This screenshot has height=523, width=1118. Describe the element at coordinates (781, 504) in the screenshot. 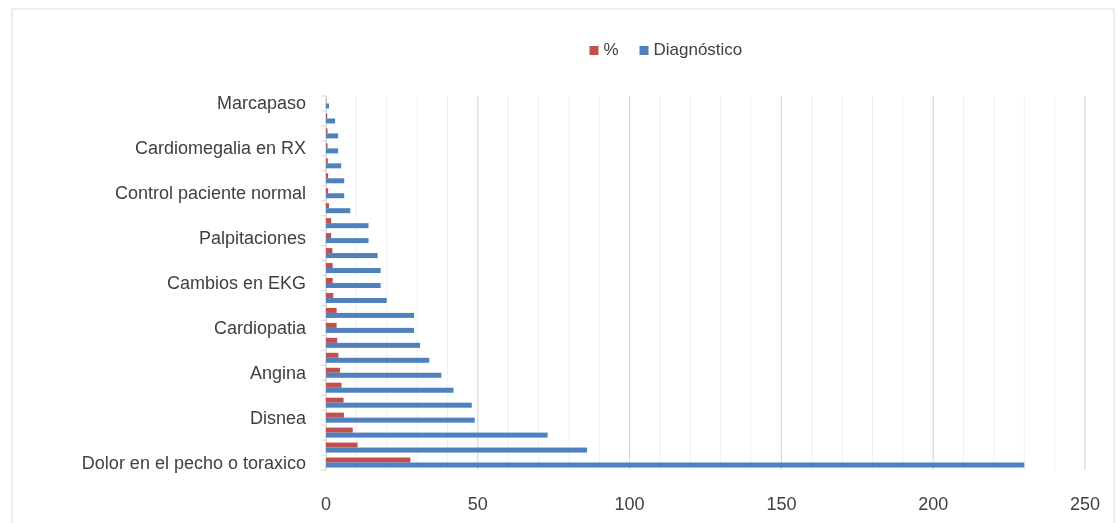

I see `x-tick-label: 150` at that location.